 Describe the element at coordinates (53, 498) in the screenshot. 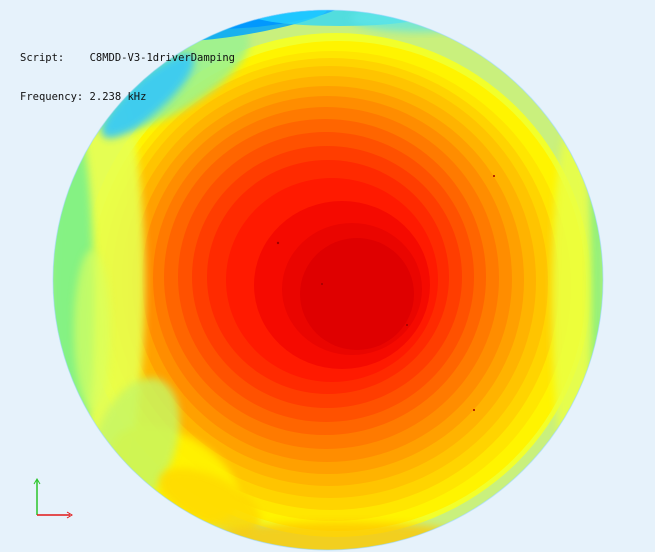

I see `axis-triad-icon` at that location.